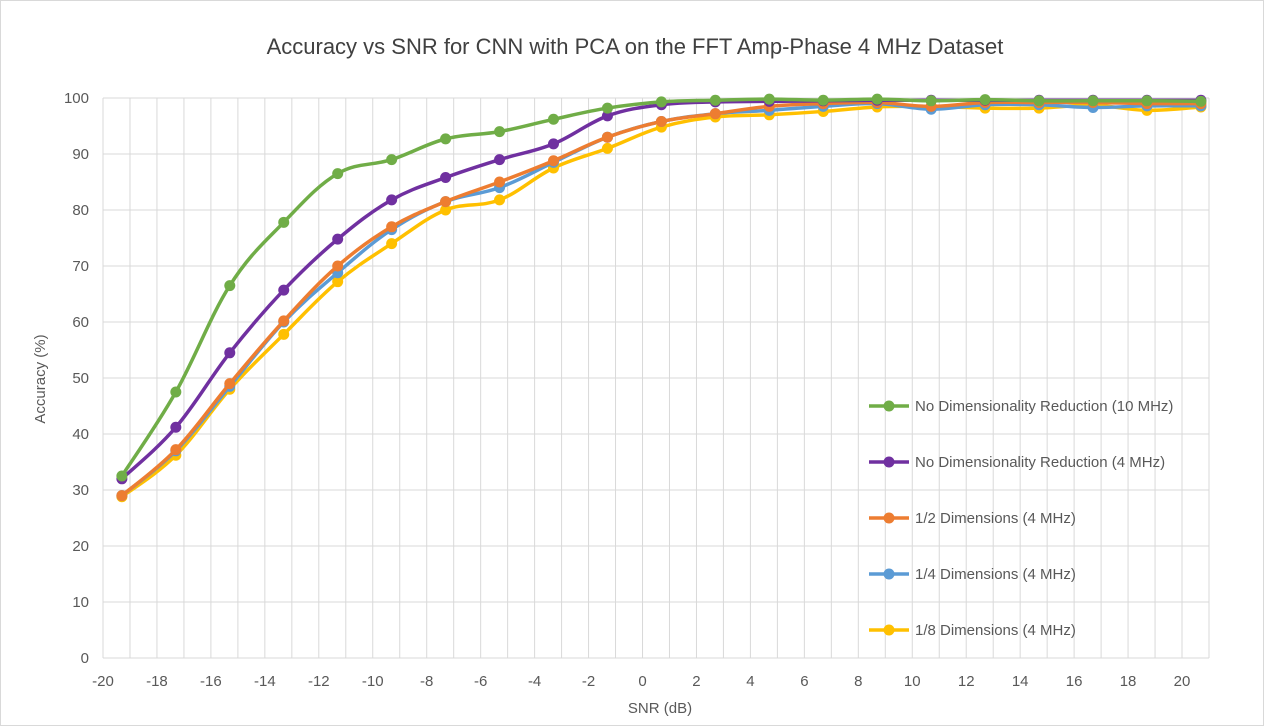 This screenshot has height=726, width=1264. Describe the element at coordinates (426, 681) in the screenshot. I see `x-tick-label: -8` at that location.